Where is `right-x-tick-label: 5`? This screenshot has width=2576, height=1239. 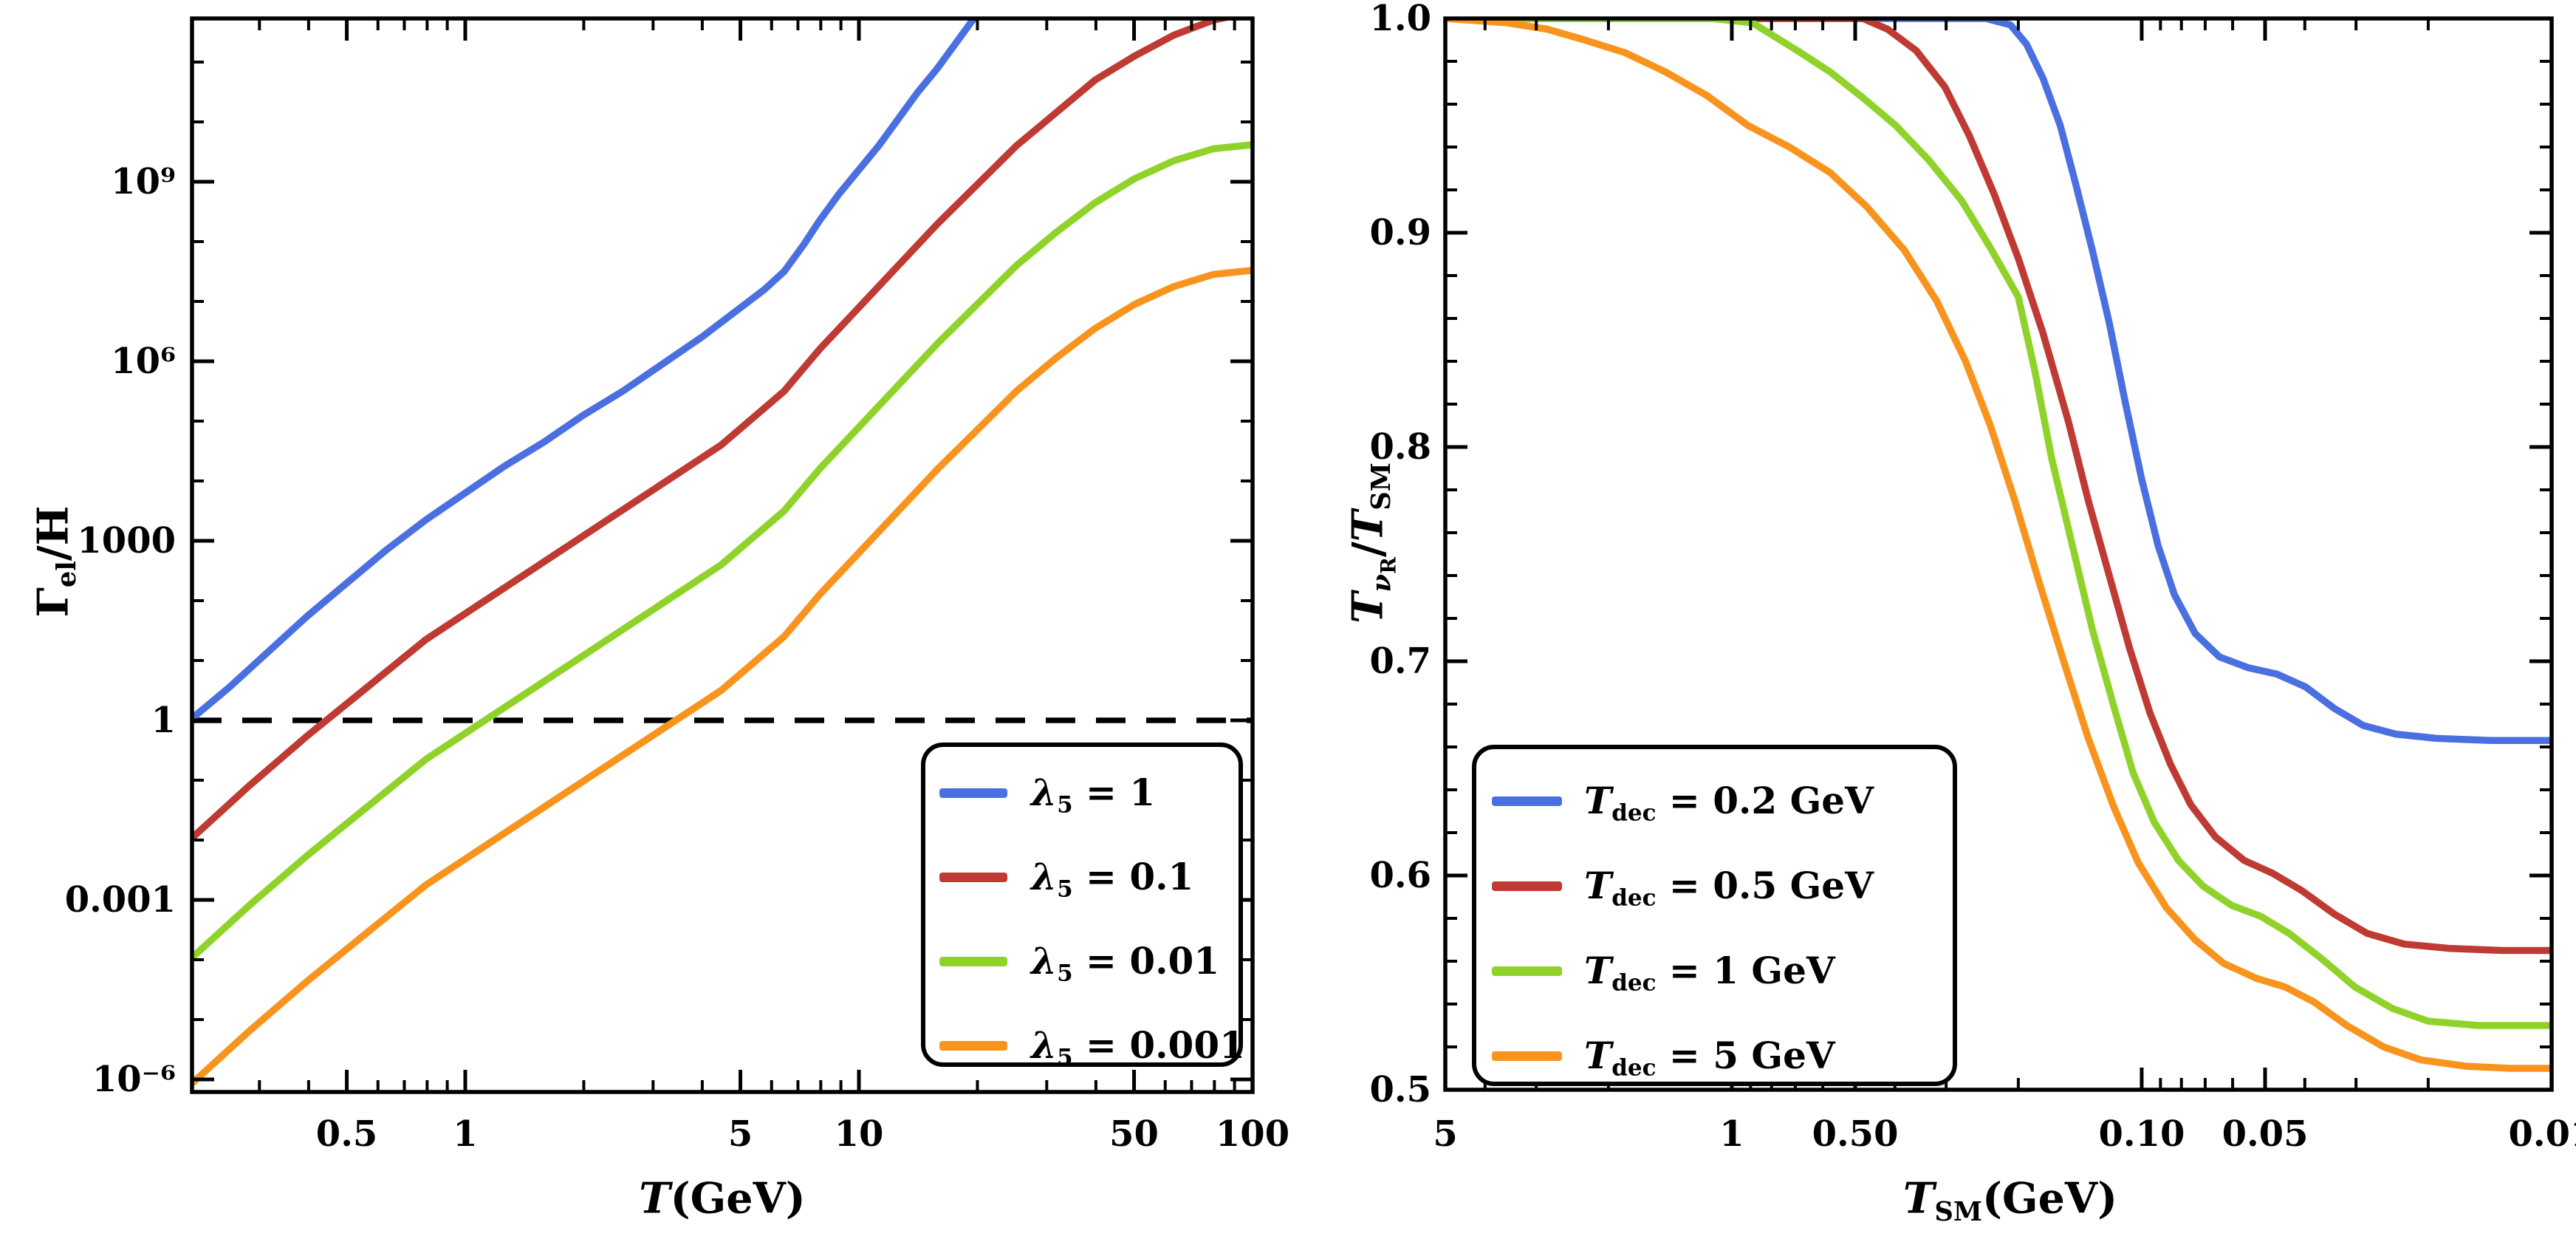
right-x-tick-label: 5 is located at coordinates (1445, 1134).